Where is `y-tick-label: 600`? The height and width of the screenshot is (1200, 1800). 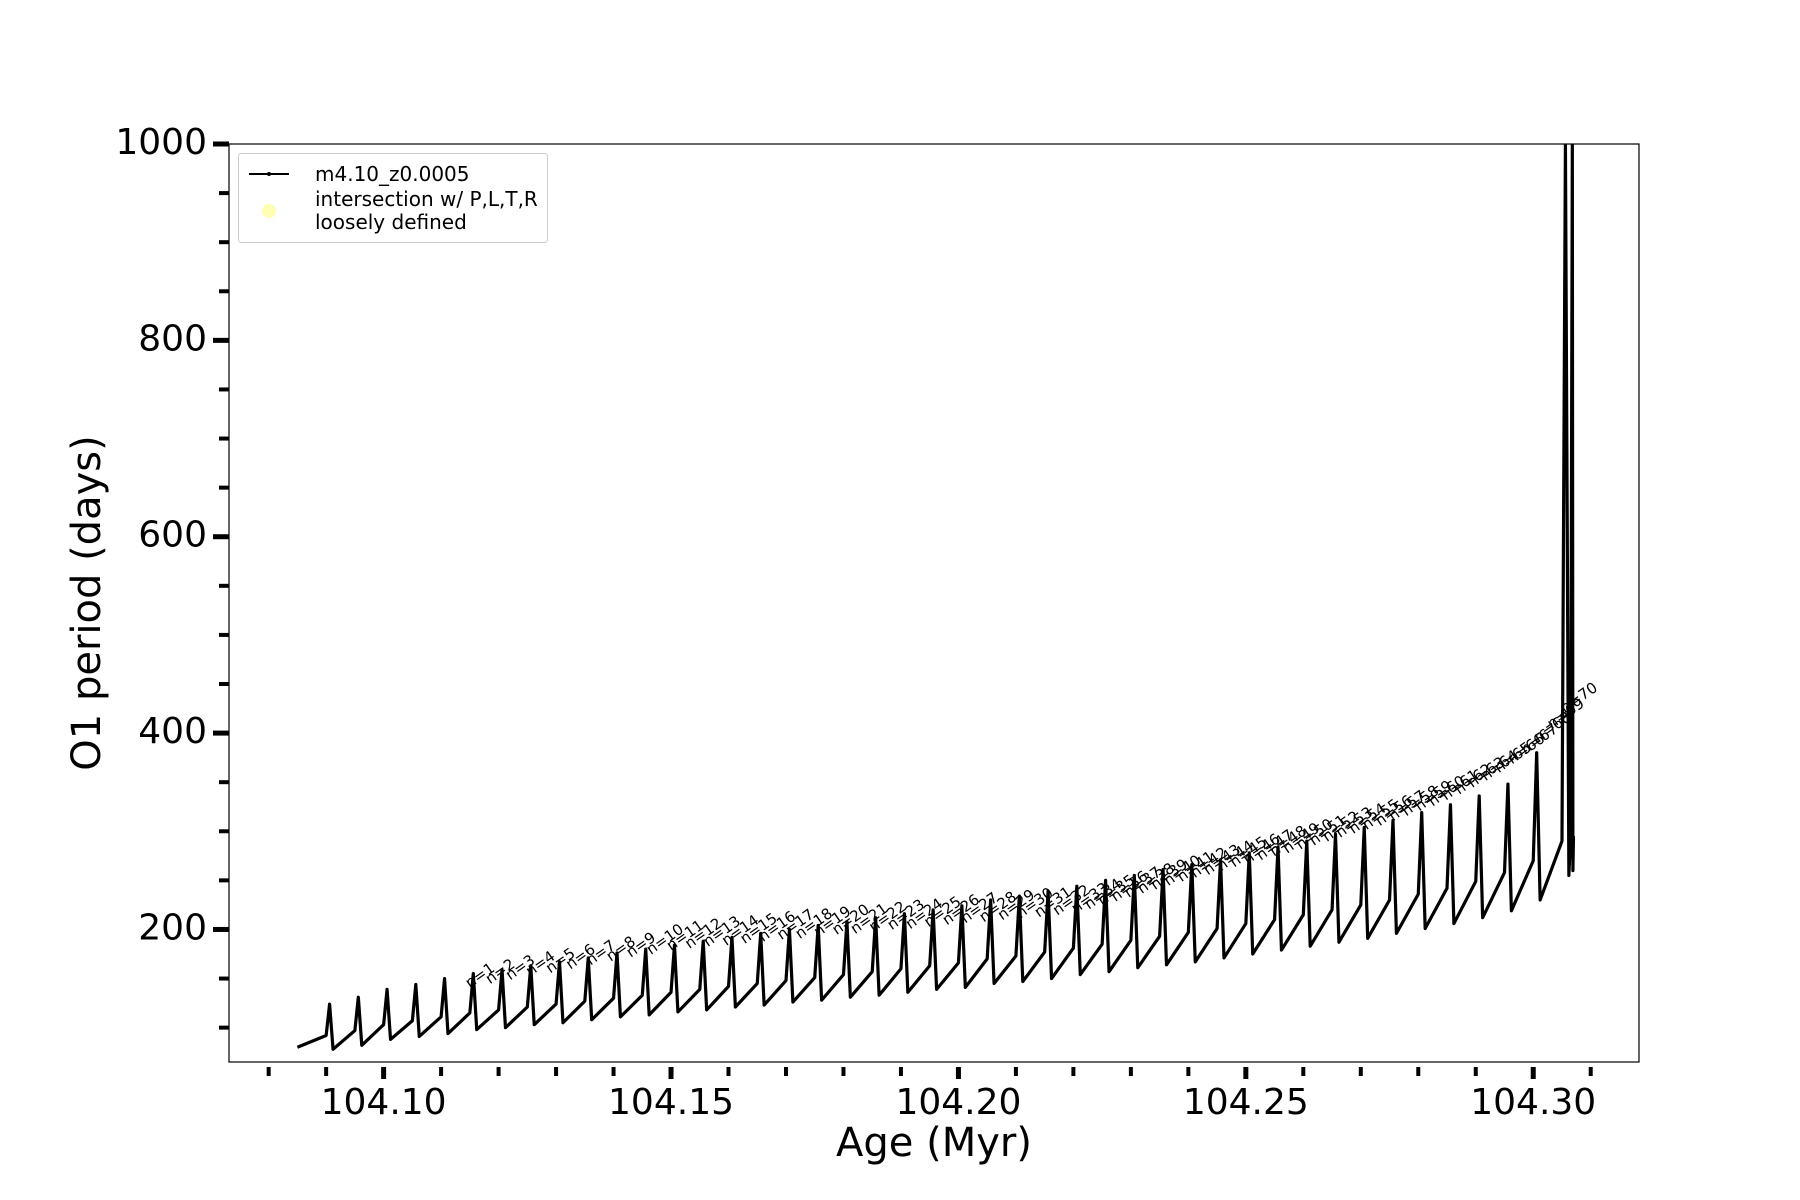
y-tick-label: 600 is located at coordinates (172, 535).